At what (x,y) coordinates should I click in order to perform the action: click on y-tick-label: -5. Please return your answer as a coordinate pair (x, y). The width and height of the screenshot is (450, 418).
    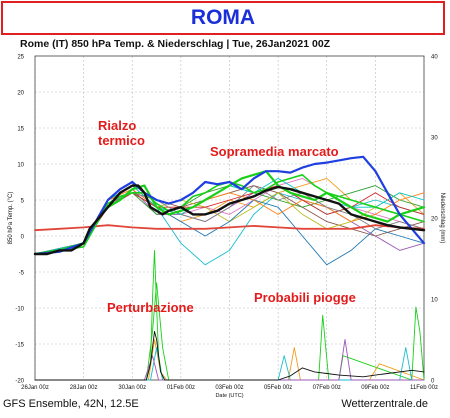
    Looking at the image, I should click on (22, 274).